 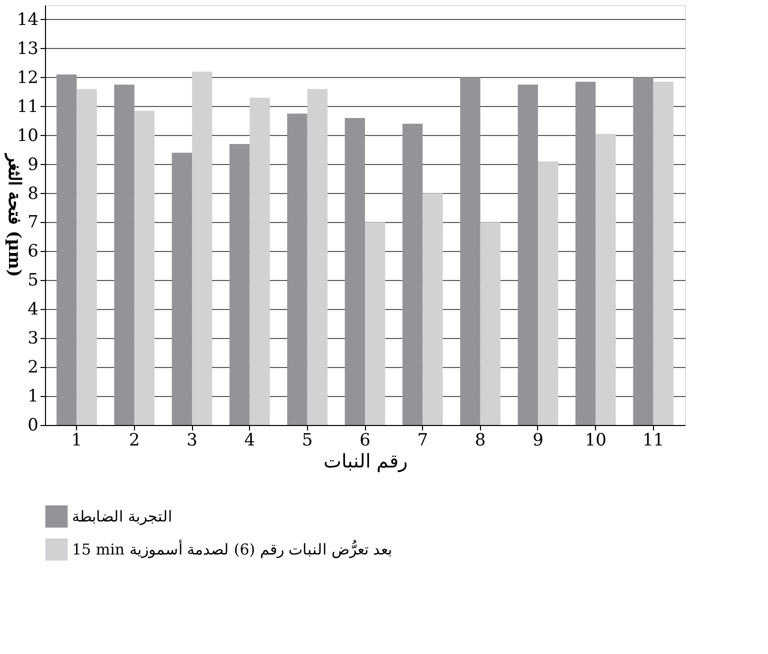 What do you see at coordinates (33, 252) in the screenshot?
I see `y-tick-label: 6` at bounding box center [33, 252].